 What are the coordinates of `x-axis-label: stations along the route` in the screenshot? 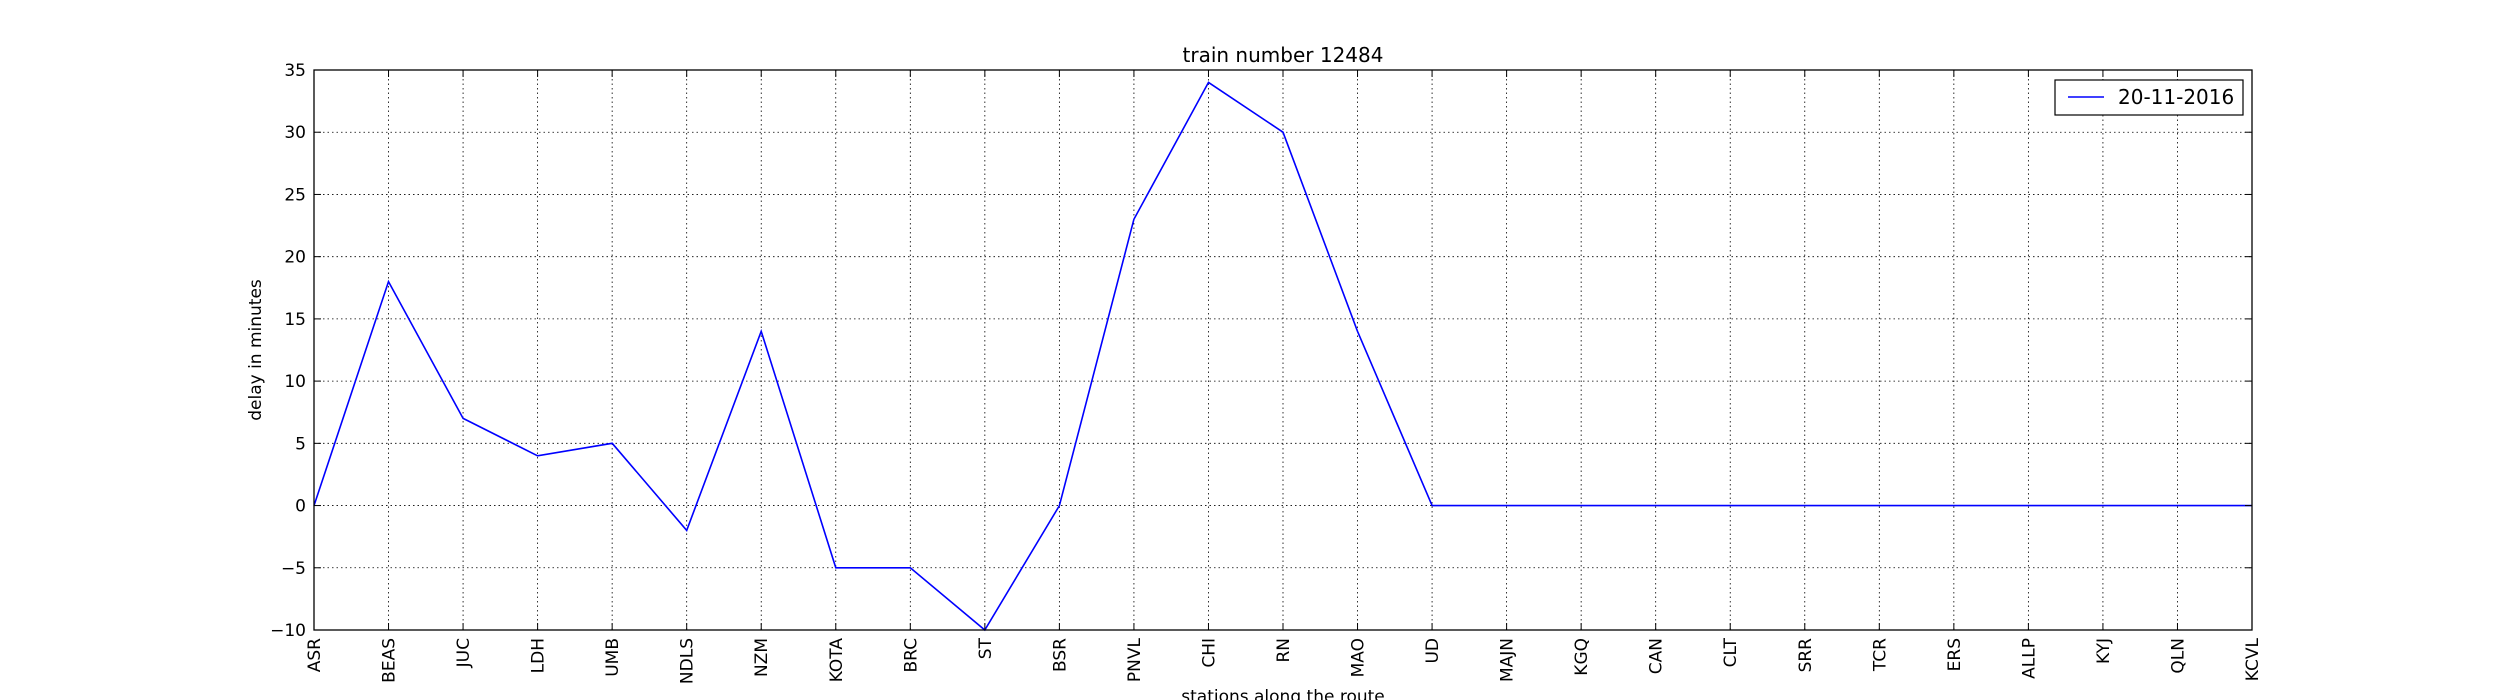 It's located at (1283, 693).